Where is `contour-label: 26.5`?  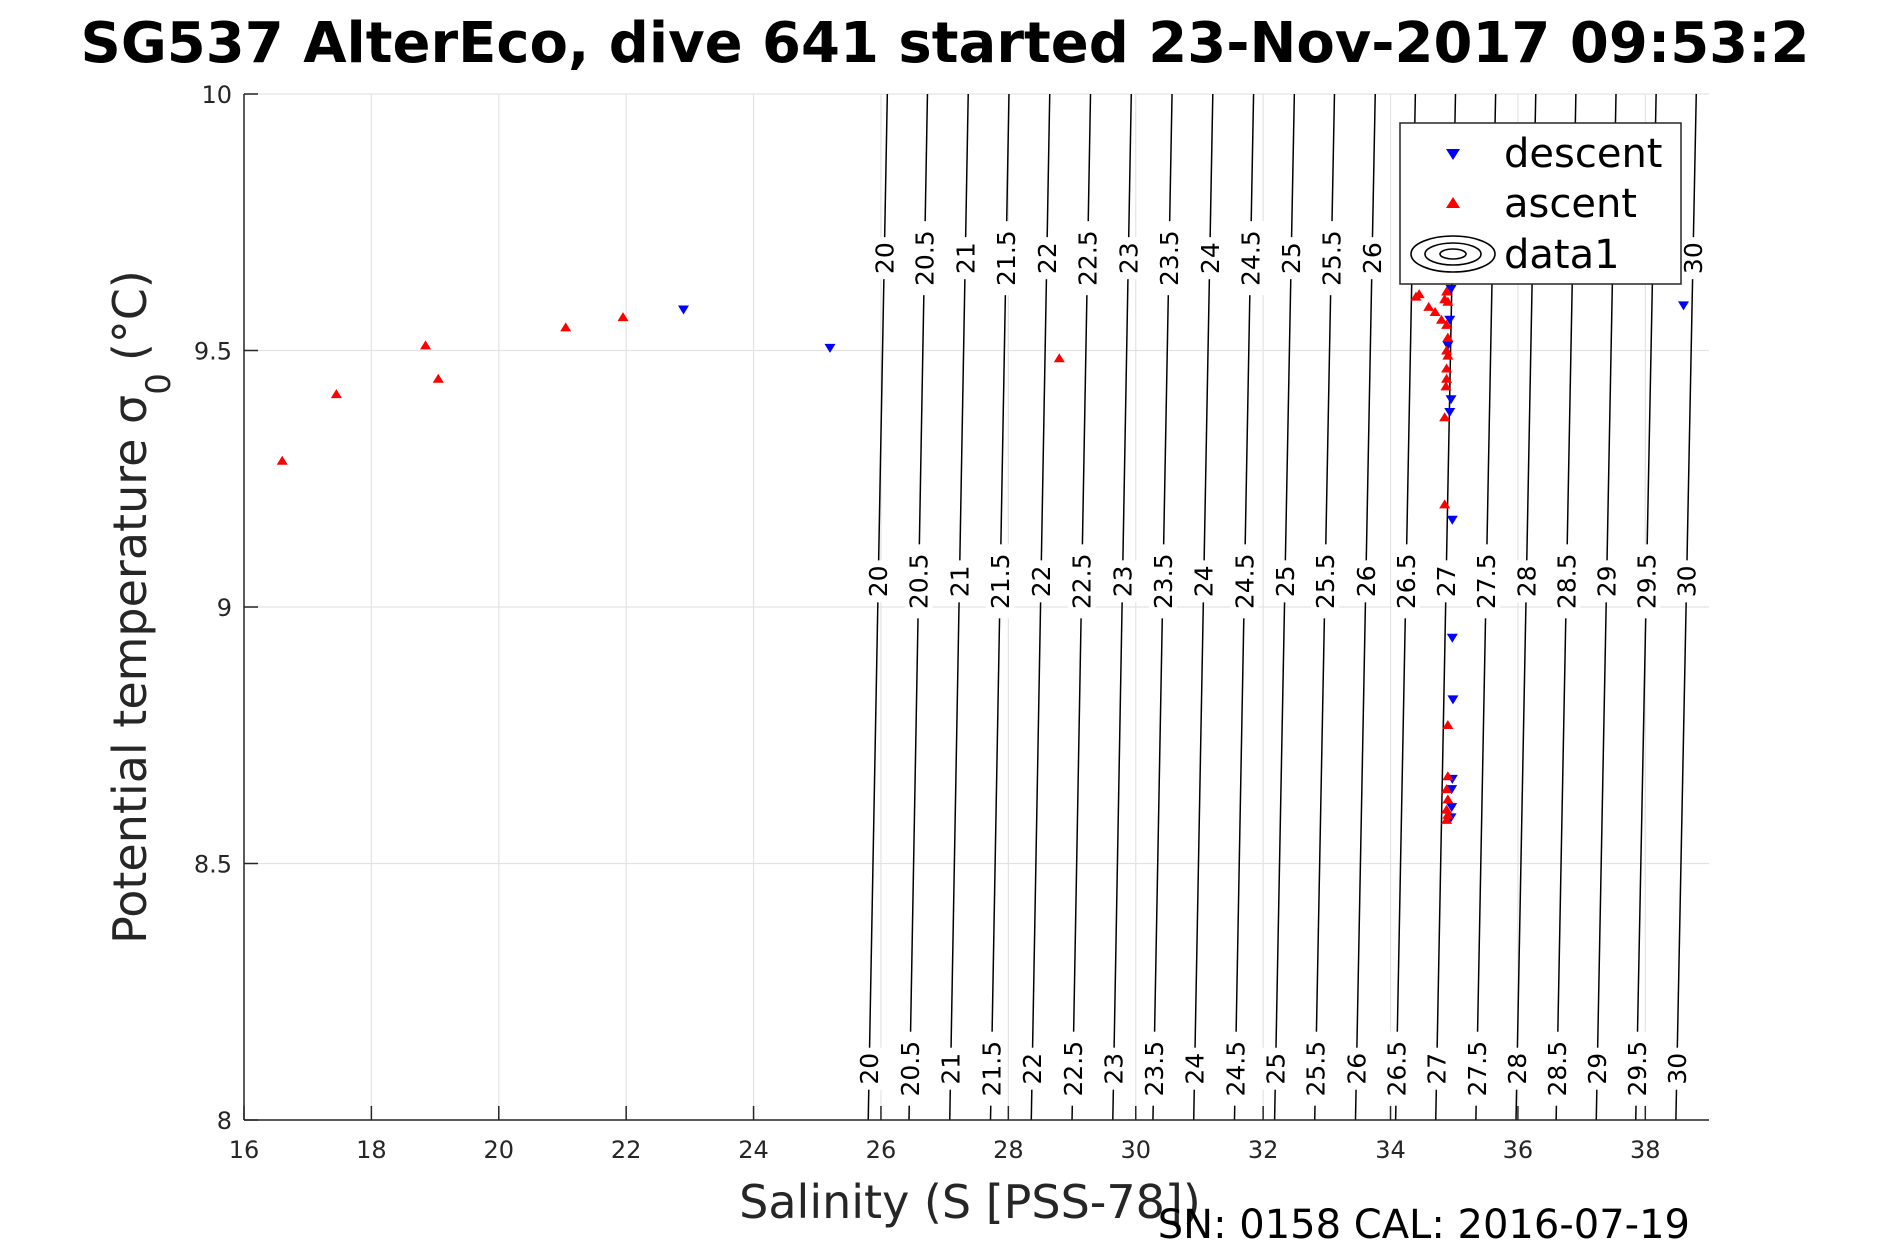 contour-label: 26.5 is located at coordinates (1406, 582).